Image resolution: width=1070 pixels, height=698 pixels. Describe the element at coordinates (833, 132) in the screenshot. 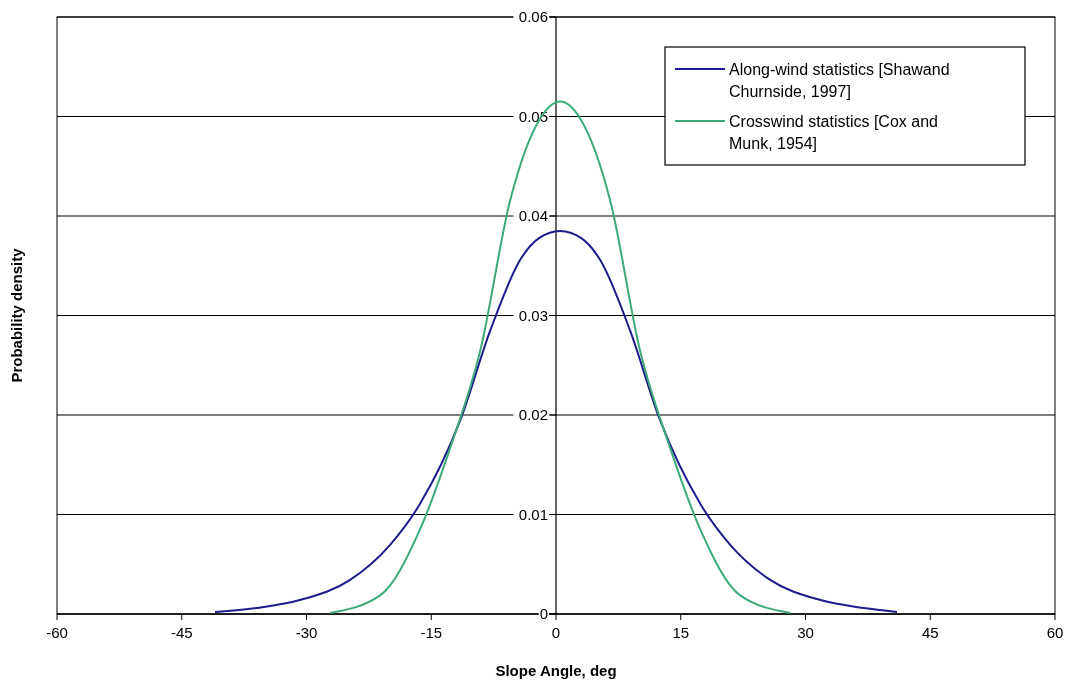

I see `legend-label: Crosswind statistics [Cox and Munk, 1954]` at that location.